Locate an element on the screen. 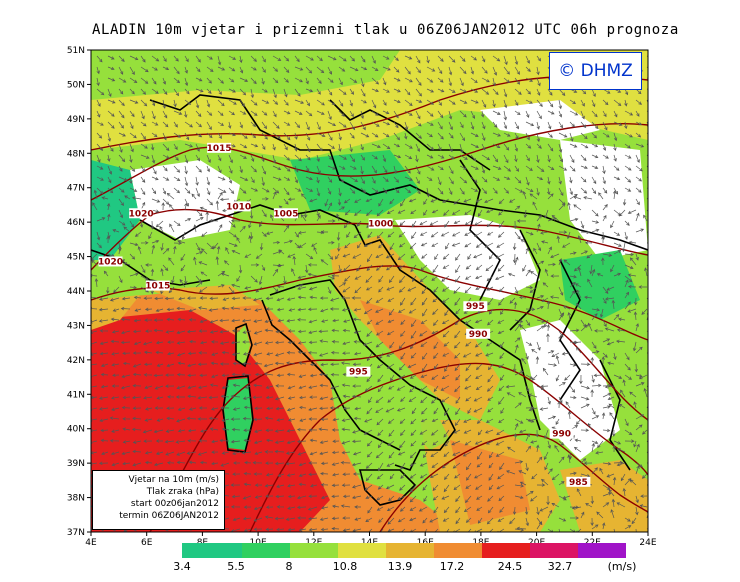 The width and height of the screenshot is (740, 582). isobar-label: 1015 is located at coordinates (157, 286).